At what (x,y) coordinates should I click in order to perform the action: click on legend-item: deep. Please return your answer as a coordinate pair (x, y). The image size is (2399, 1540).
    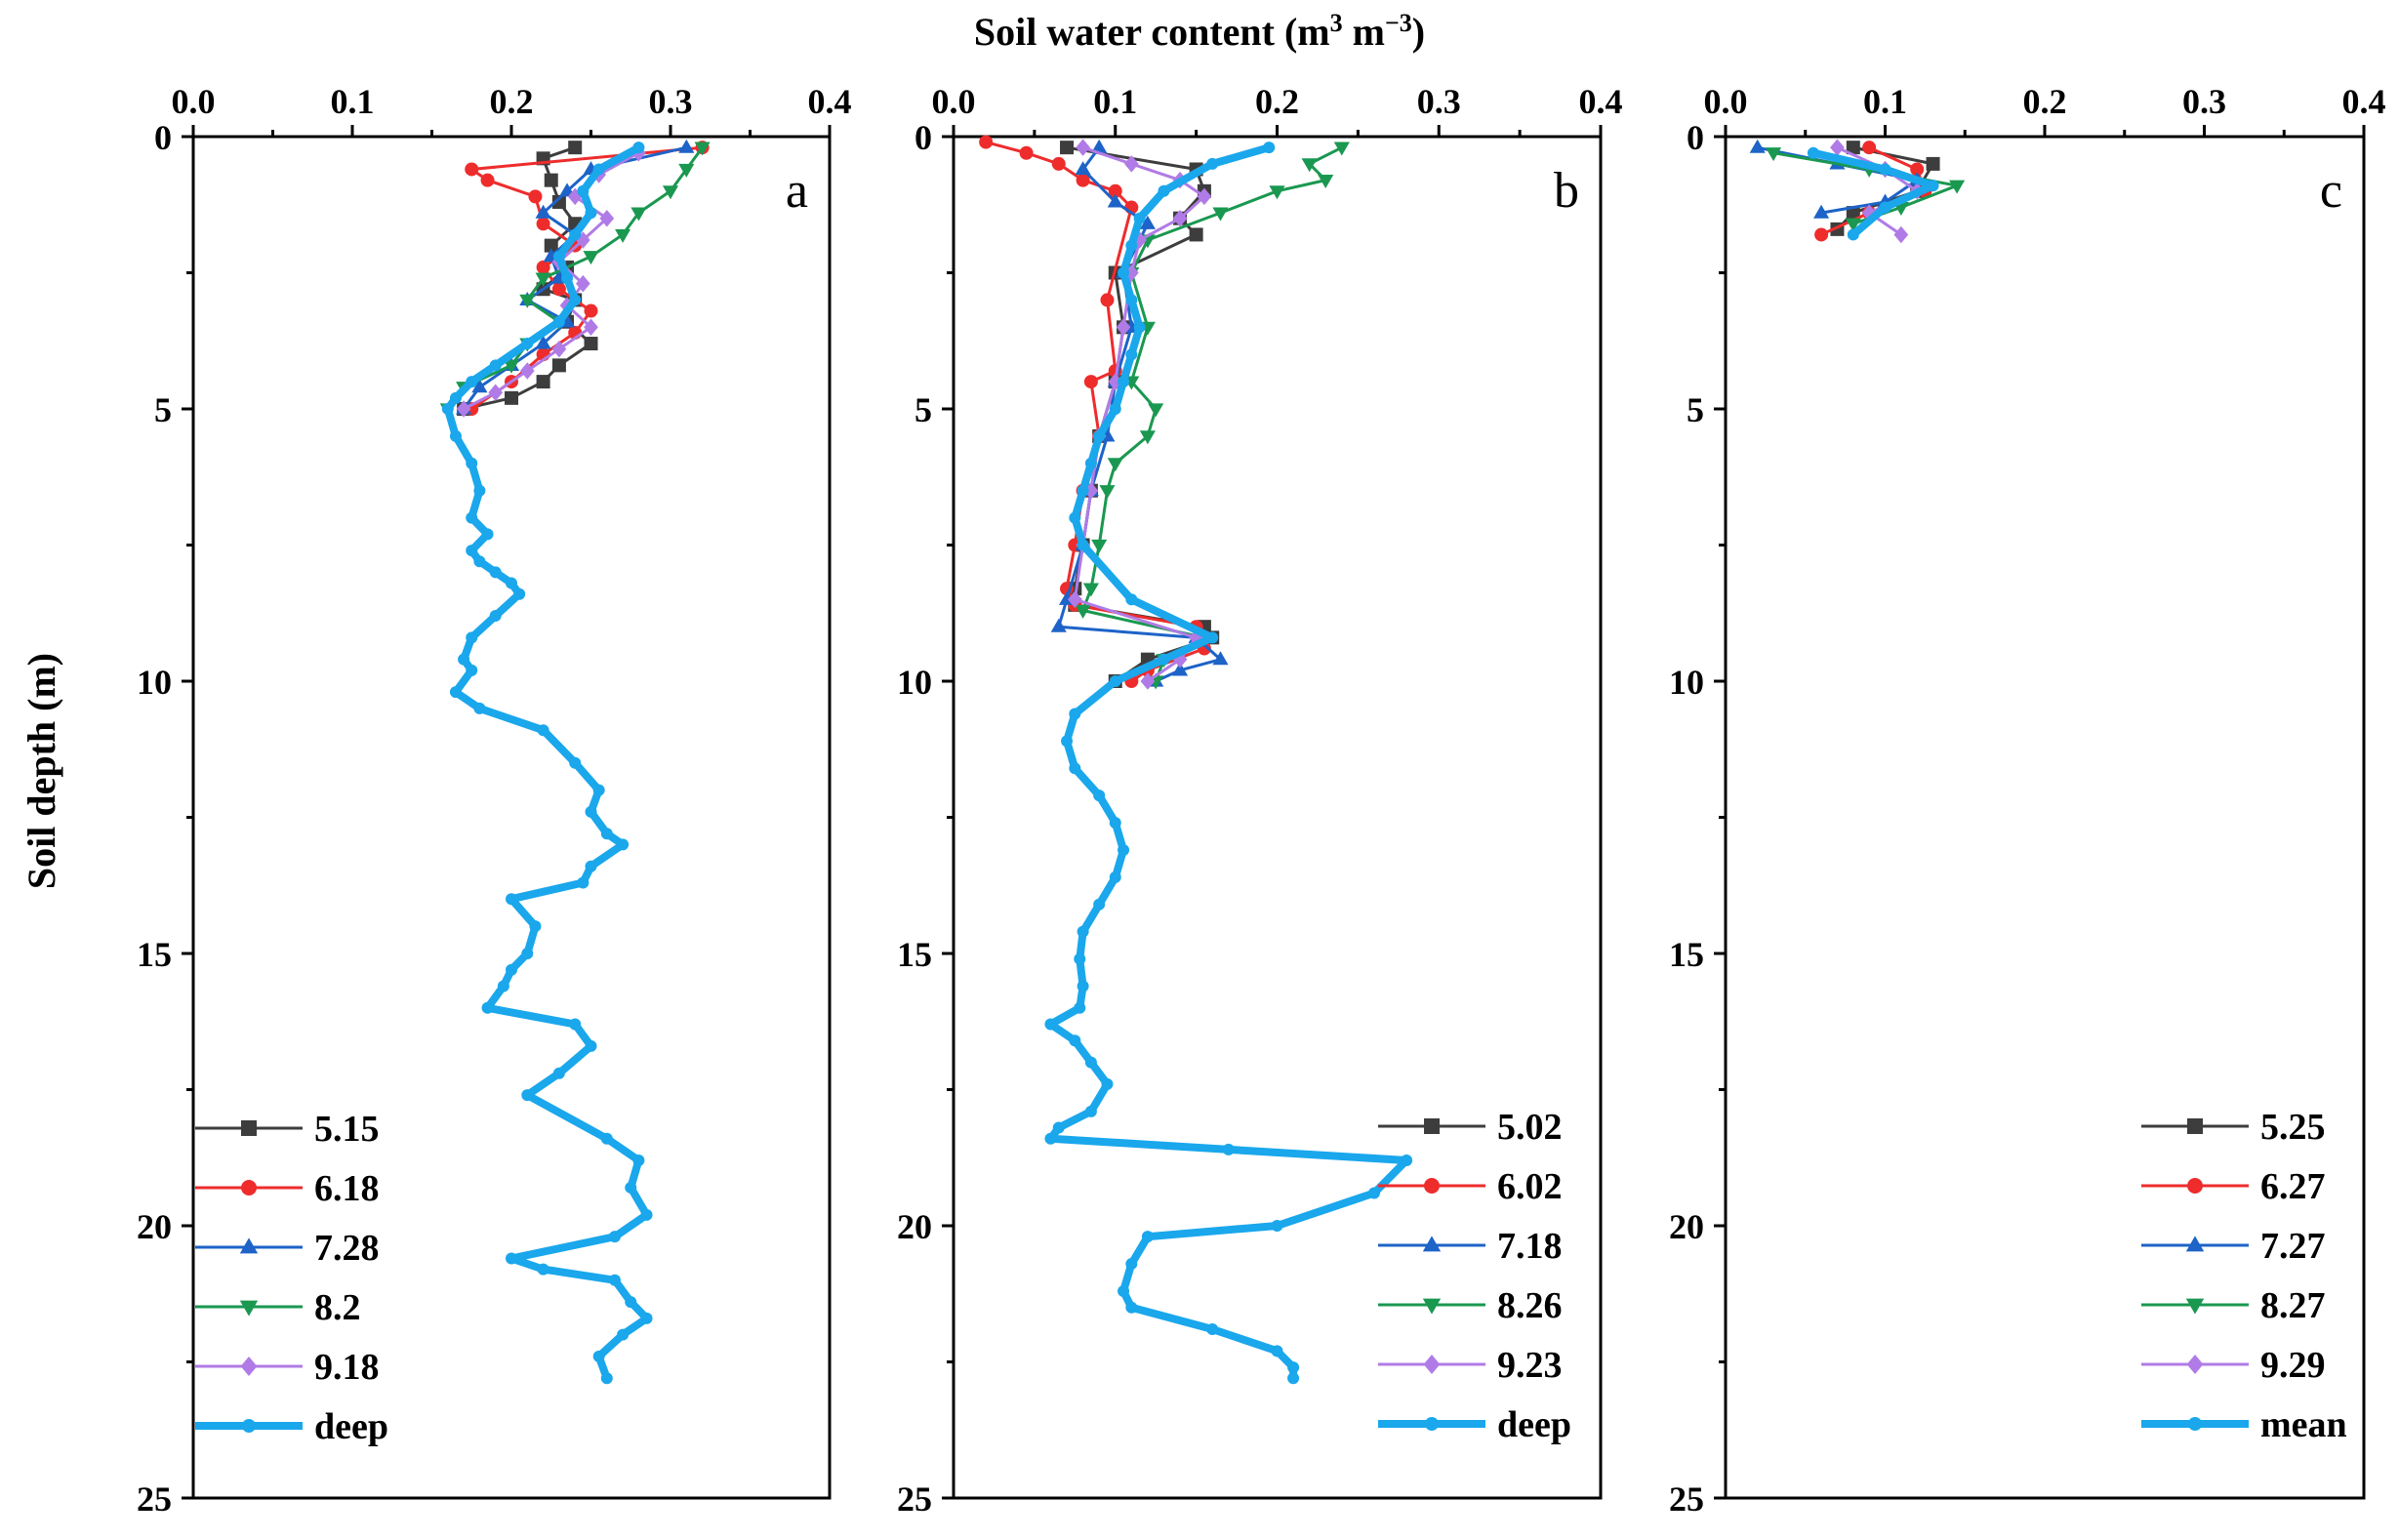
    Looking at the image, I should click on (1474, 1424).